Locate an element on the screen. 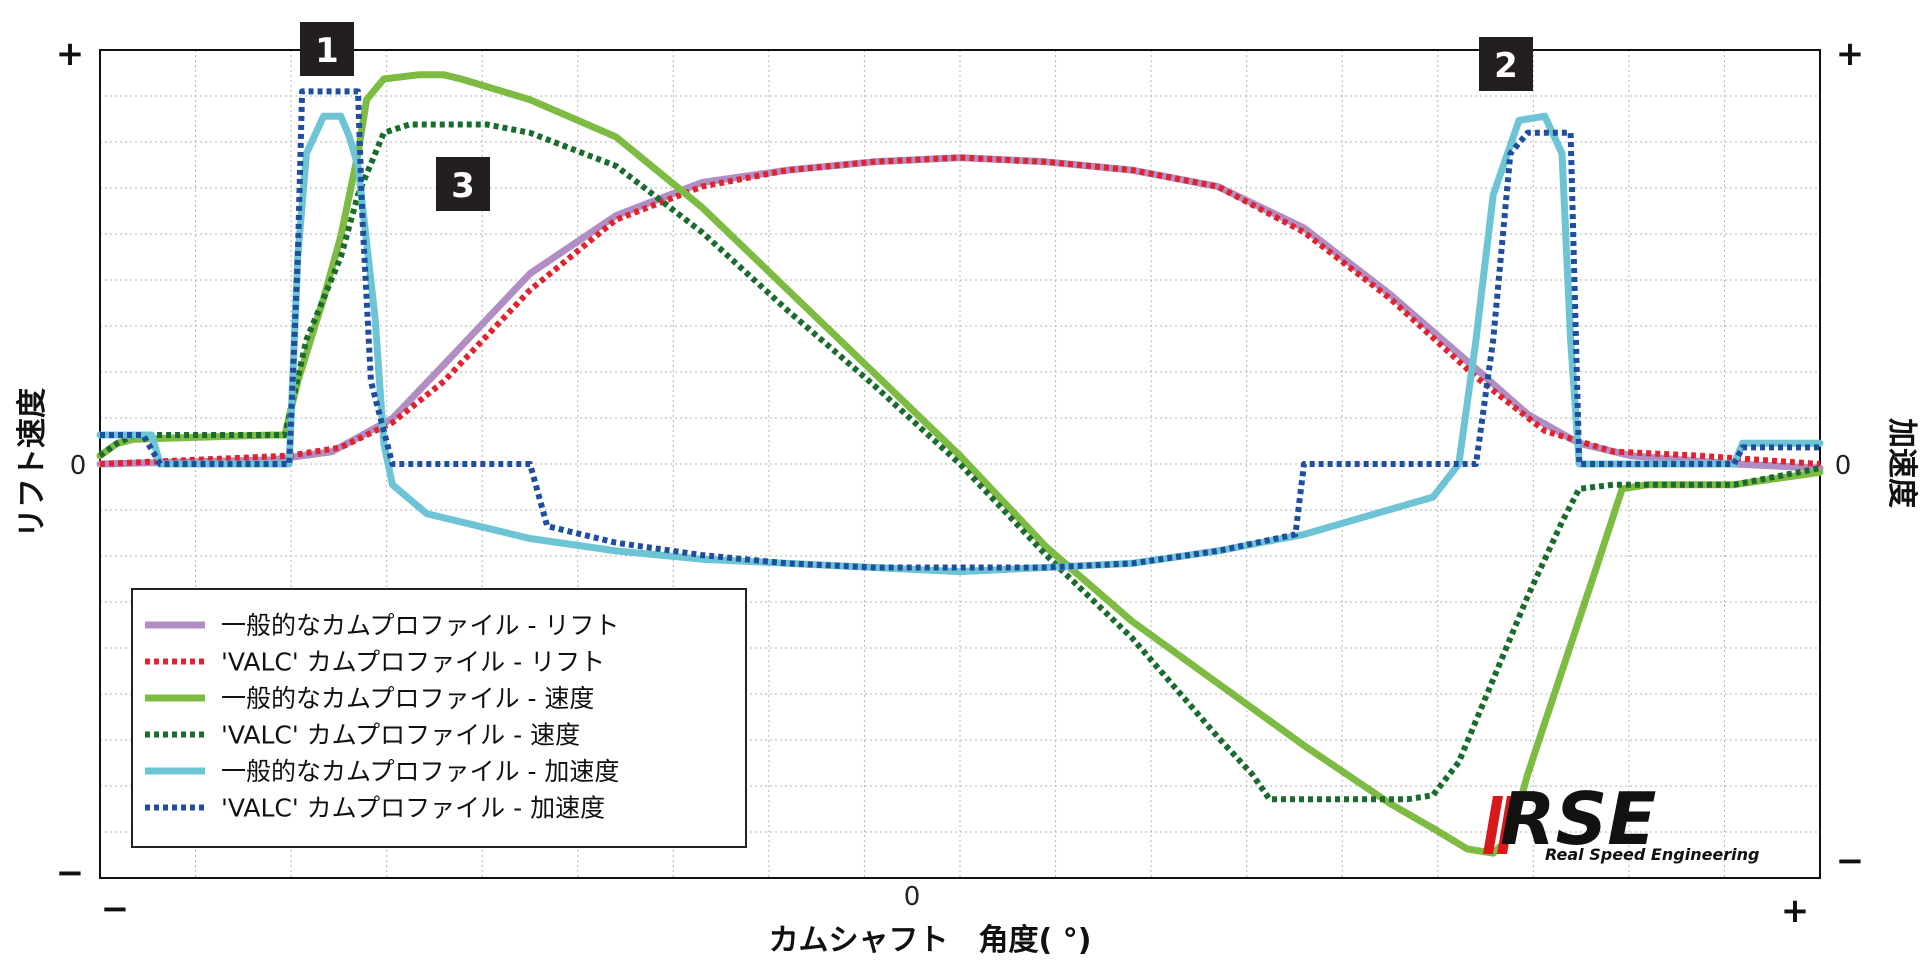 The height and width of the screenshot is (973, 1920). rse-logo: RSE Real Speed Engineering is located at coordinates (1621, 820).